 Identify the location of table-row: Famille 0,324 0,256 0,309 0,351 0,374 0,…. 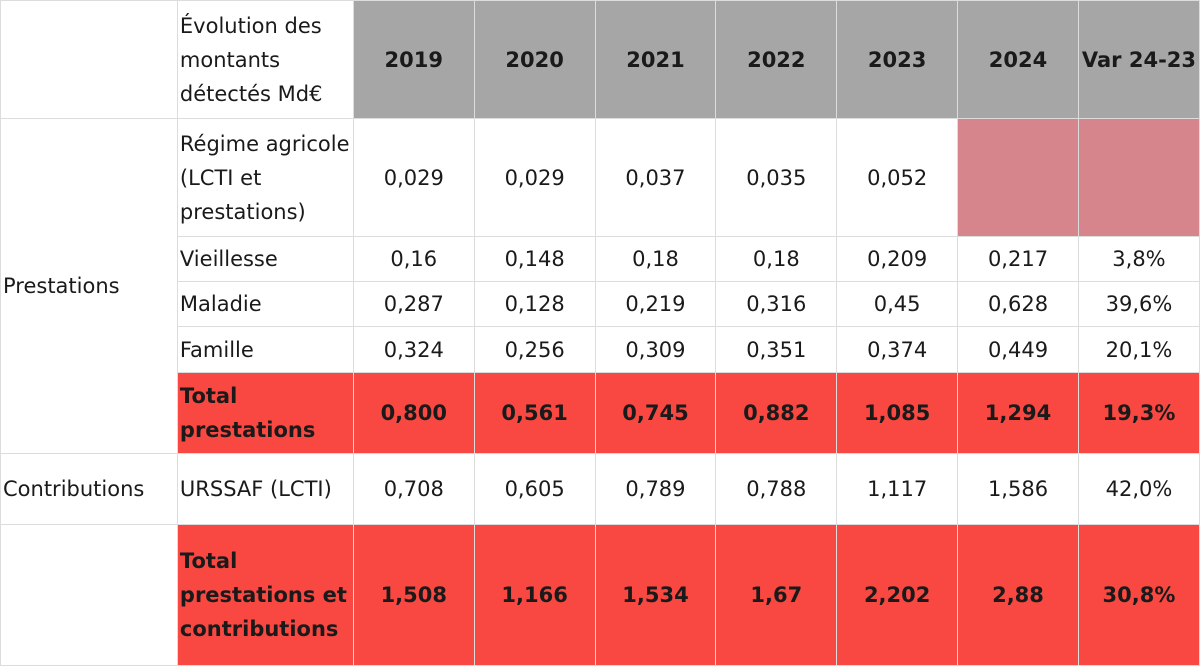
(600, 349).